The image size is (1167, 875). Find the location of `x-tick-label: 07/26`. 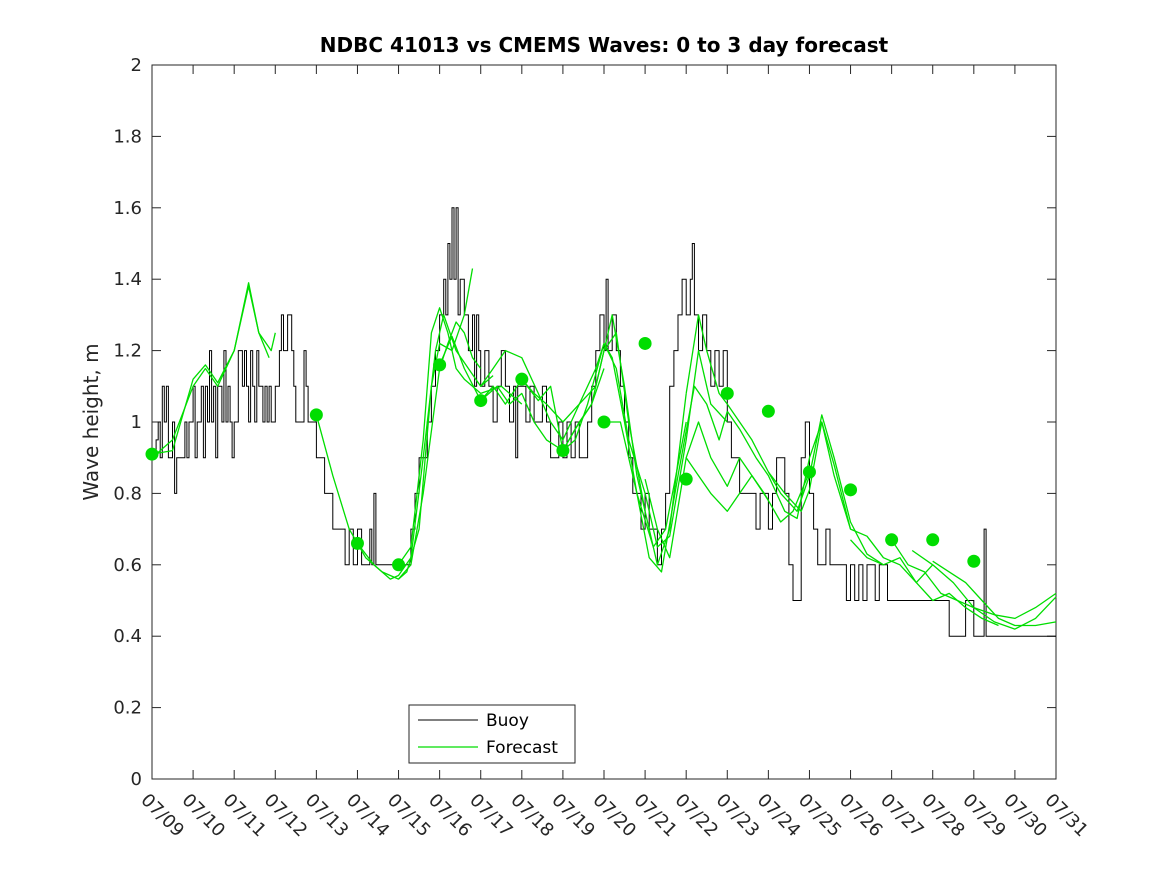

x-tick-label: 07/26 is located at coordinates (861, 816).